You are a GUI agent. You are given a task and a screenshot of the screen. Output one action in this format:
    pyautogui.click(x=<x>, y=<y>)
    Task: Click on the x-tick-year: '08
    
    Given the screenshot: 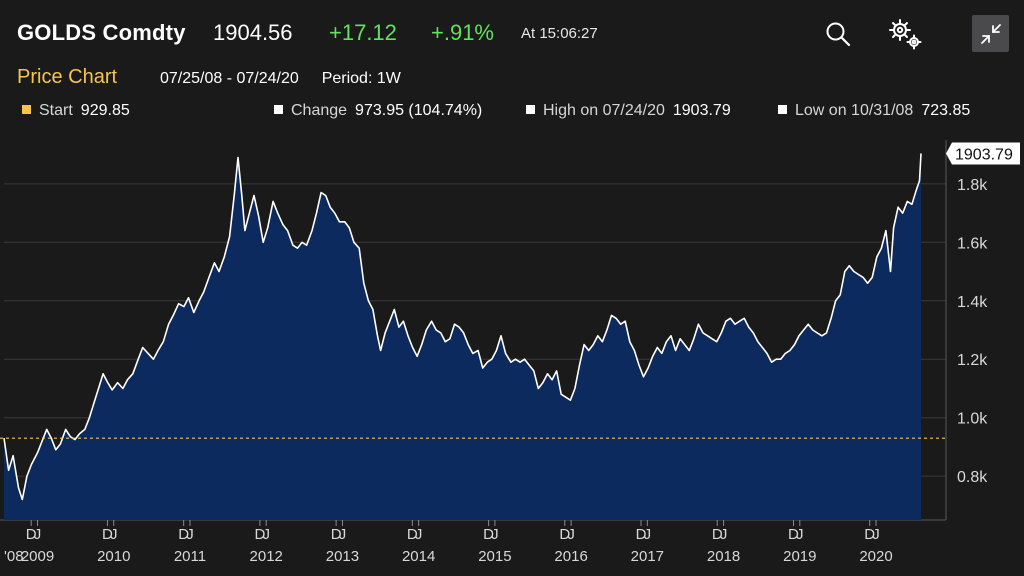 What is the action you would take?
    pyautogui.click(x=14, y=556)
    